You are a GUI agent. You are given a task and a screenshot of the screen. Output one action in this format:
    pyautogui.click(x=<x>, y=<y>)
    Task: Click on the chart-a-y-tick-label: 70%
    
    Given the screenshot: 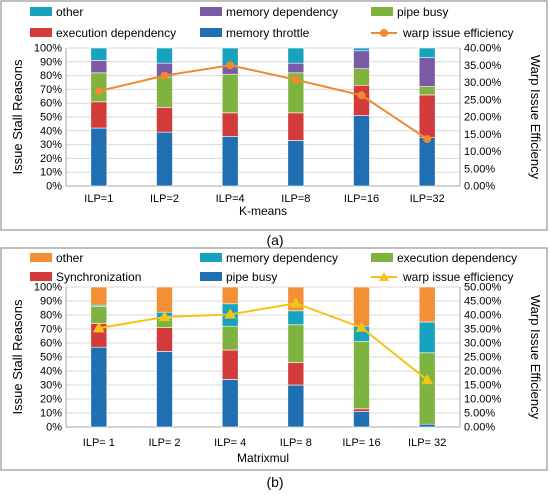 What is the action you would take?
    pyautogui.click(x=51, y=90)
    